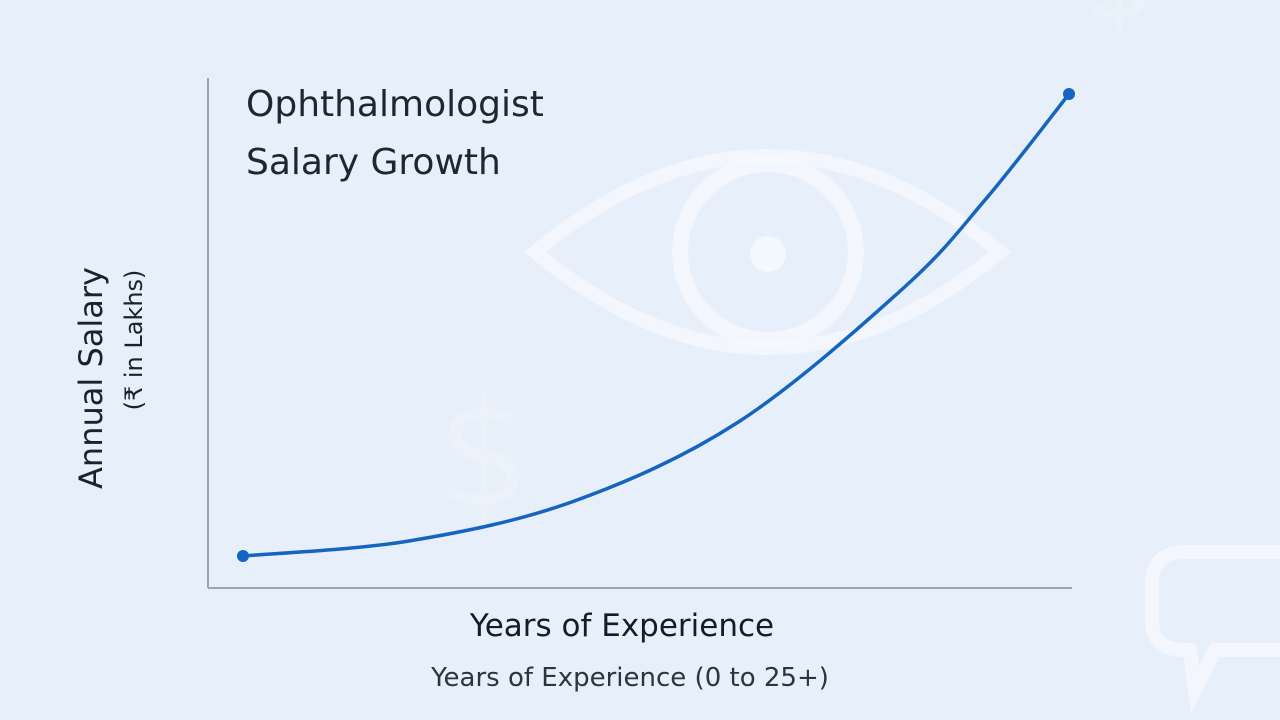 The width and height of the screenshot is (1280, 720). I want to click on chart-title-line-2: Salary Growth, so click(373, 162).